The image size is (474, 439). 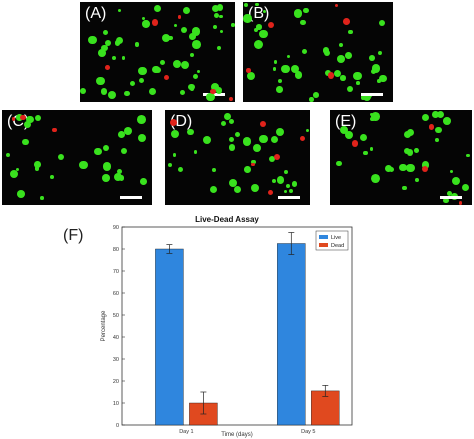 I want to click on chart-title: Live-Dead Assay, so click(x=227, y=219).